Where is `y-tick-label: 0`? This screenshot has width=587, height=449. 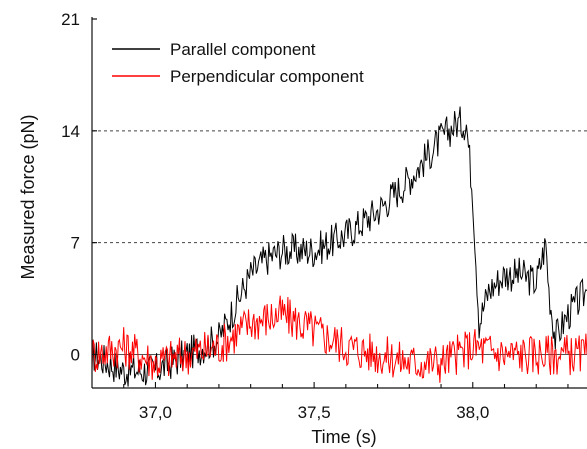 y-tick-label: 0 is located at coordinates (75, 354).